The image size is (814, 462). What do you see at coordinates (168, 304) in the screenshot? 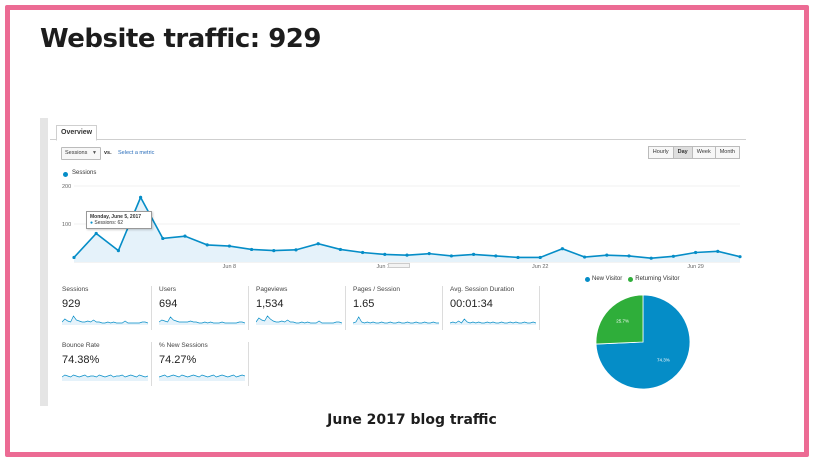
I see `metric-value: 694` at bounding box center [168, 304].